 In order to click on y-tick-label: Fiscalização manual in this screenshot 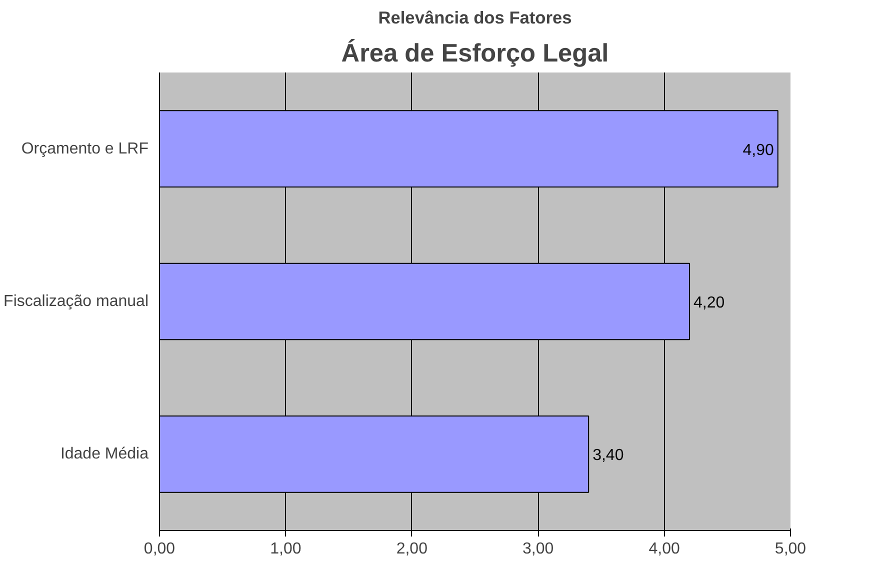, I will do `click(76, 301)`.